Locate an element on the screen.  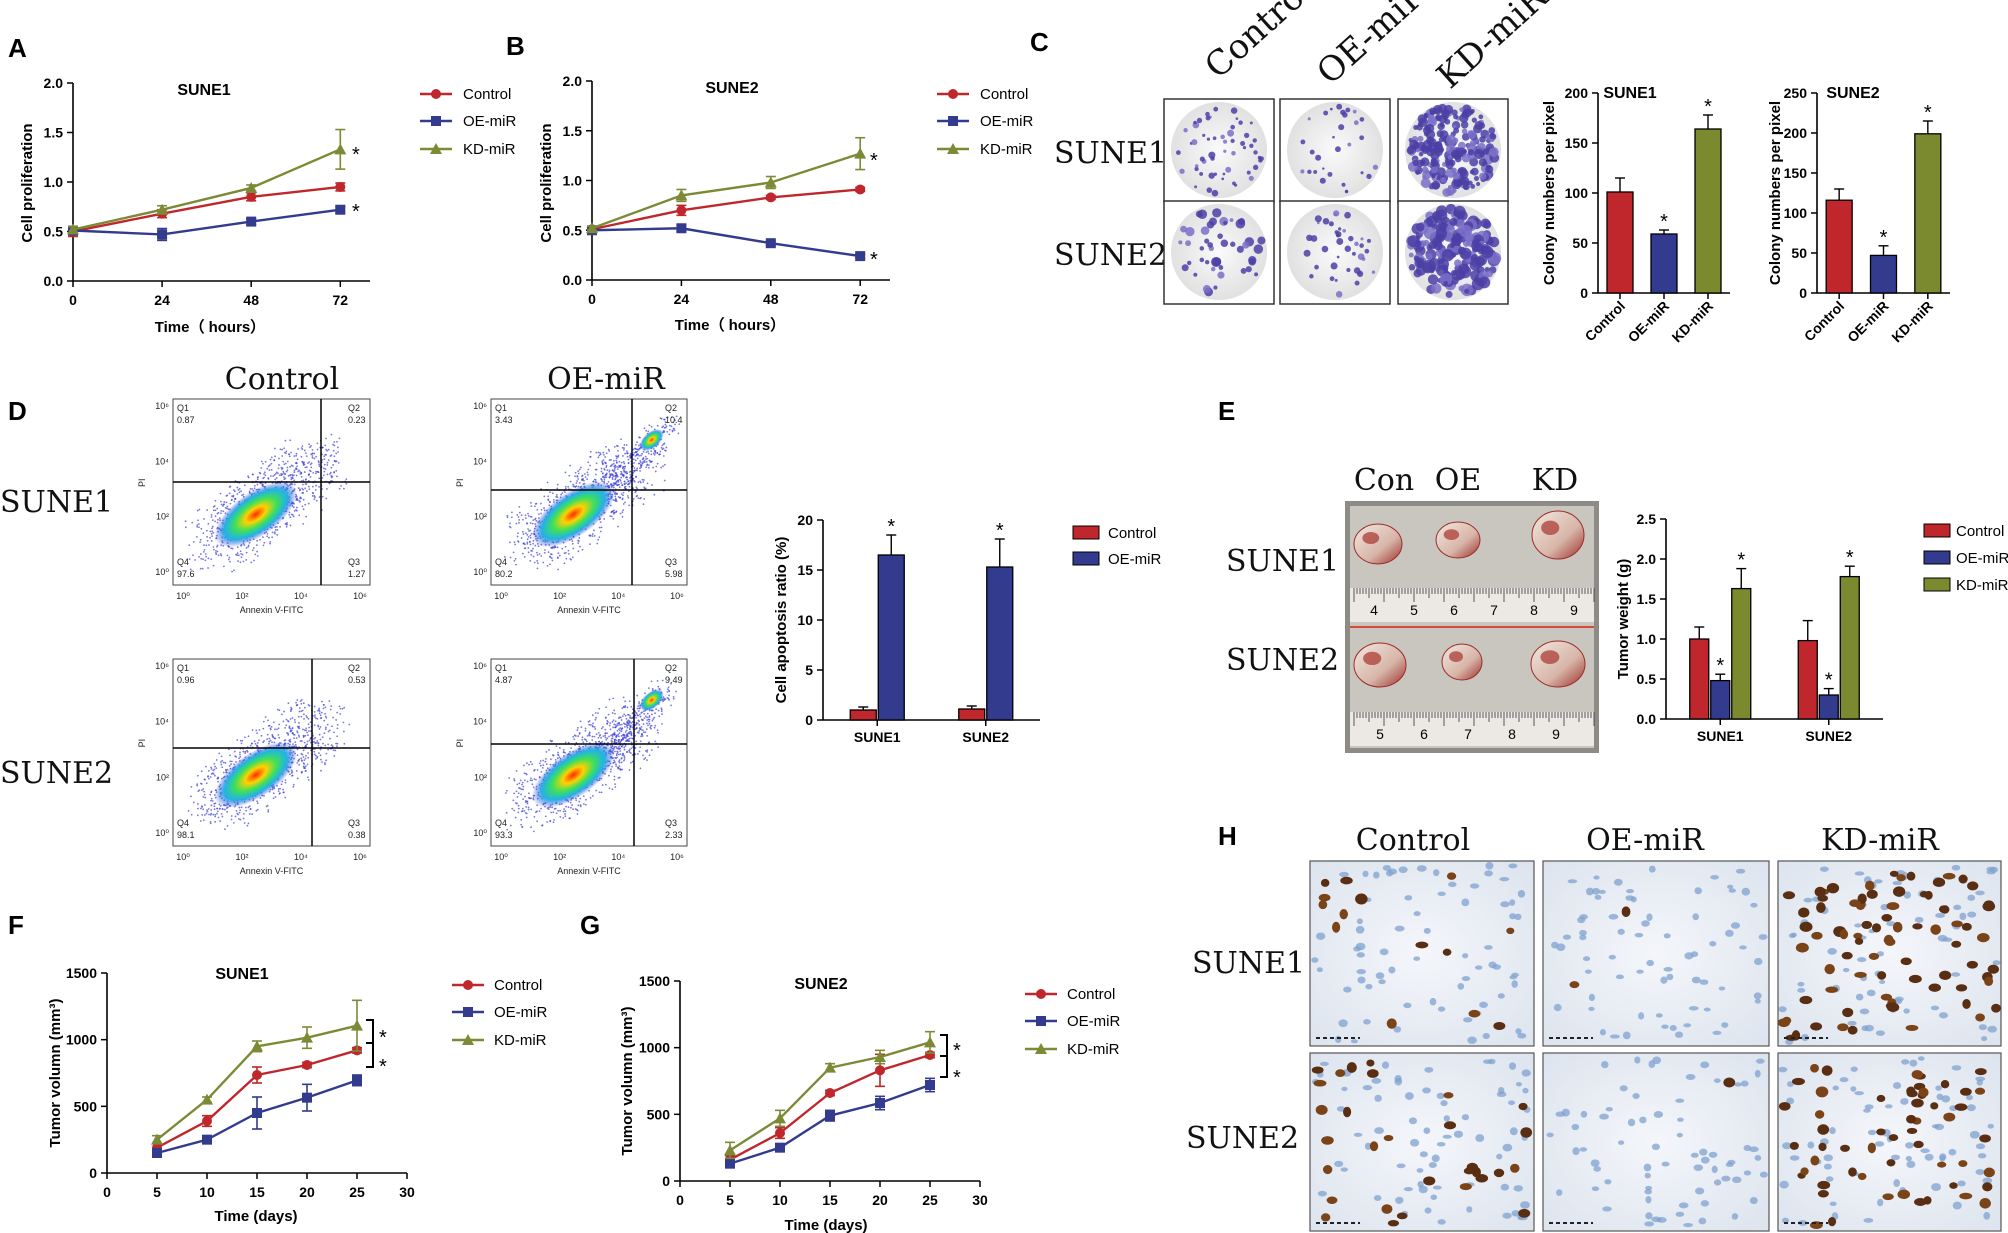
point-control is located at coordinates (860, 189).